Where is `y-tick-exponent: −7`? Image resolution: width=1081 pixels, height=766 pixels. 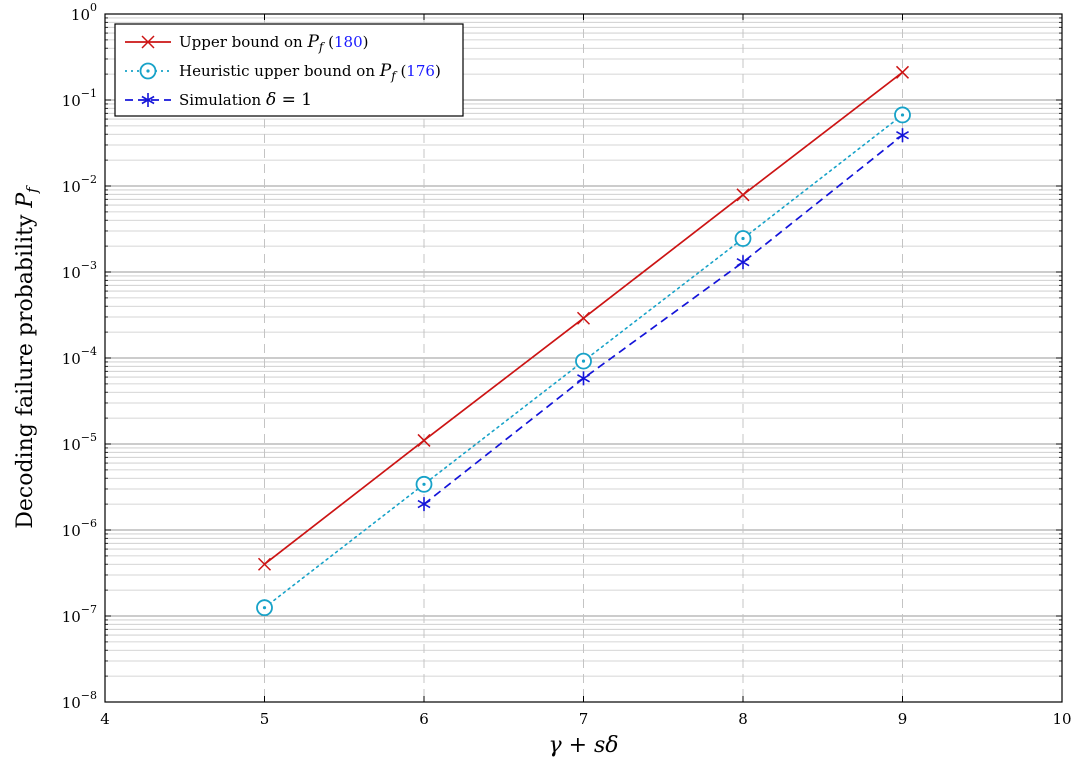
y-tick-exponent: −7 is located at coordinates (89, 609).